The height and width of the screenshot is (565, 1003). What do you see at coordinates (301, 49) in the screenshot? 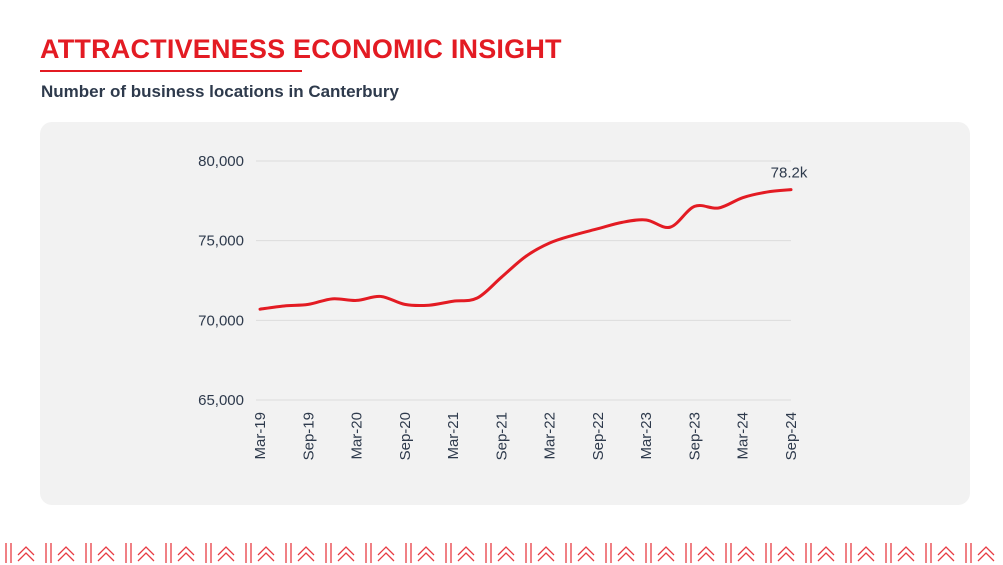
I see `page-title: ATTRACTIVENESS ECONOMIC INSIGHT` at bounding box center [301, 49].